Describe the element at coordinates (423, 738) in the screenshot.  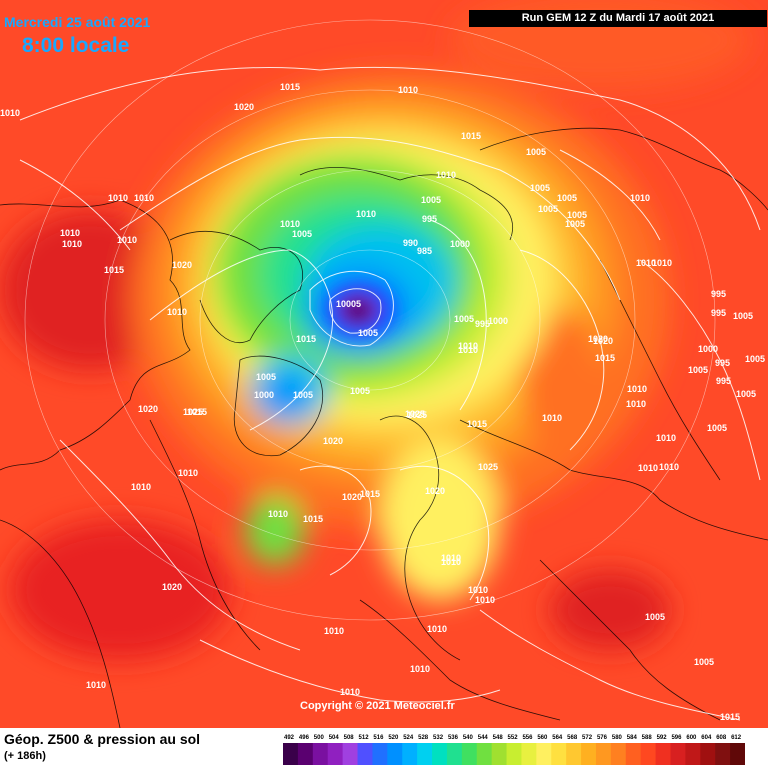
I see `scale-value-label: 528` at that location.